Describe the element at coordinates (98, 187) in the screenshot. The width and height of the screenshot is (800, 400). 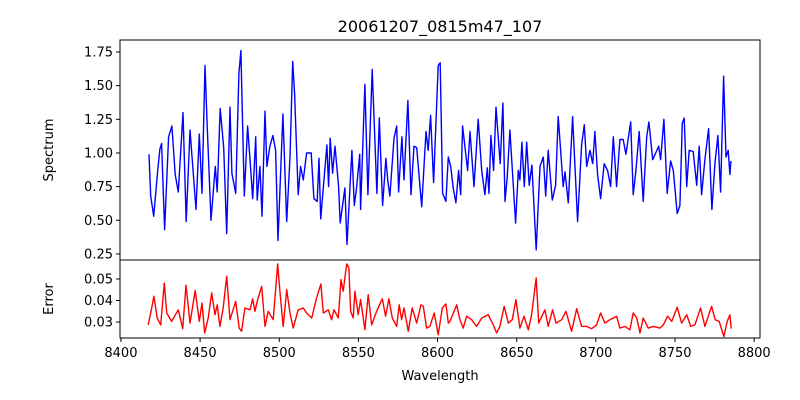
I see `spectrum-y-tick-label: 0.75` at that location.